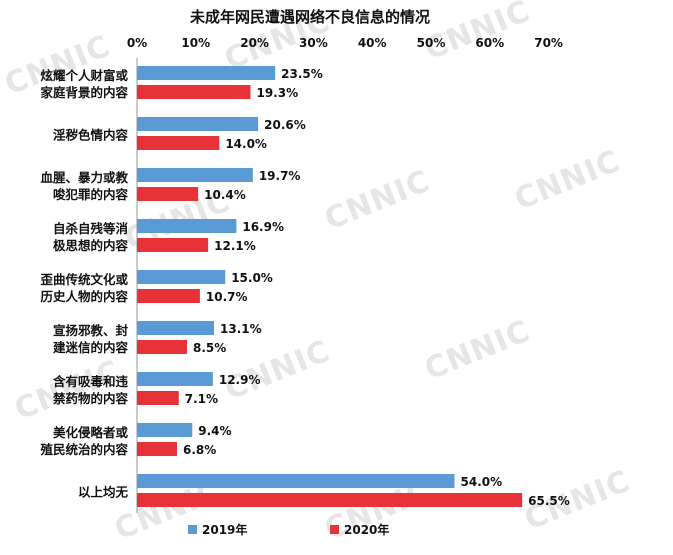 This screenshot has width=673, height=555. What do you see at coordinates (91, 330) in the screenshot?
I see `category-label: 宣扬邪教、封` at bounding box center [91, 330].